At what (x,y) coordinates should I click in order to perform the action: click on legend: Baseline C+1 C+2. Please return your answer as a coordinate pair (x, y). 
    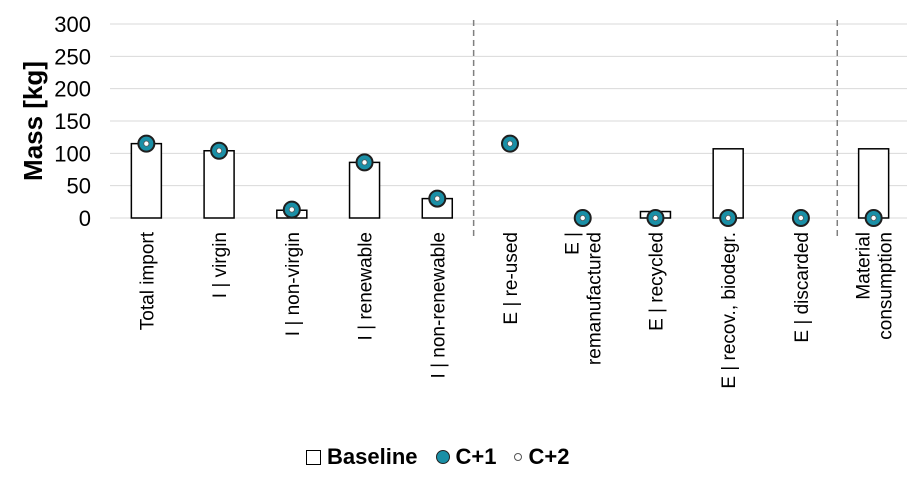
    Looking at the image, I should click on (437, 457).